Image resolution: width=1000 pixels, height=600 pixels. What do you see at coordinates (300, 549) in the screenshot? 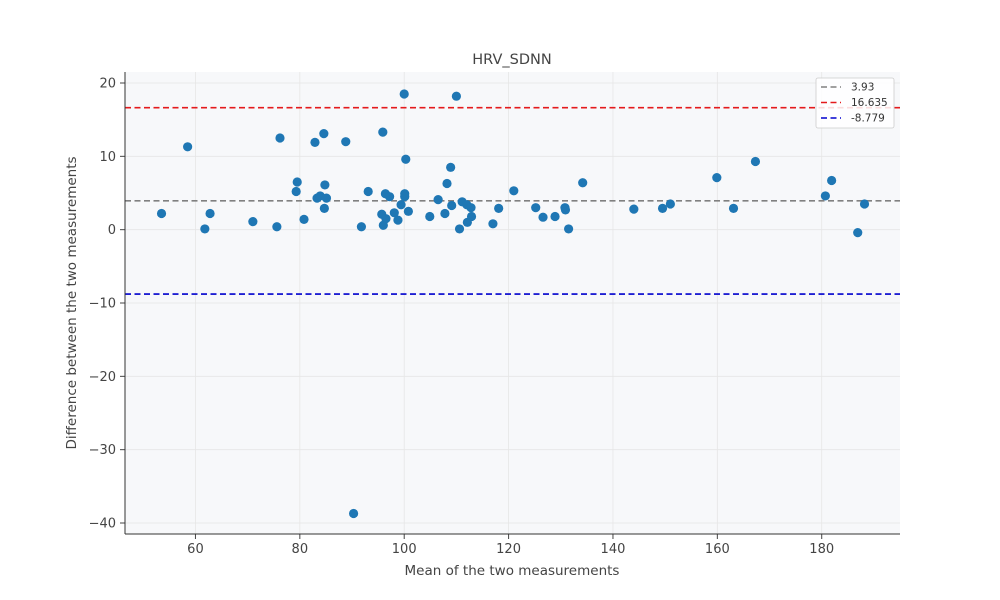
I see `x-tick-label: 80` at bounding box center [300, 549].